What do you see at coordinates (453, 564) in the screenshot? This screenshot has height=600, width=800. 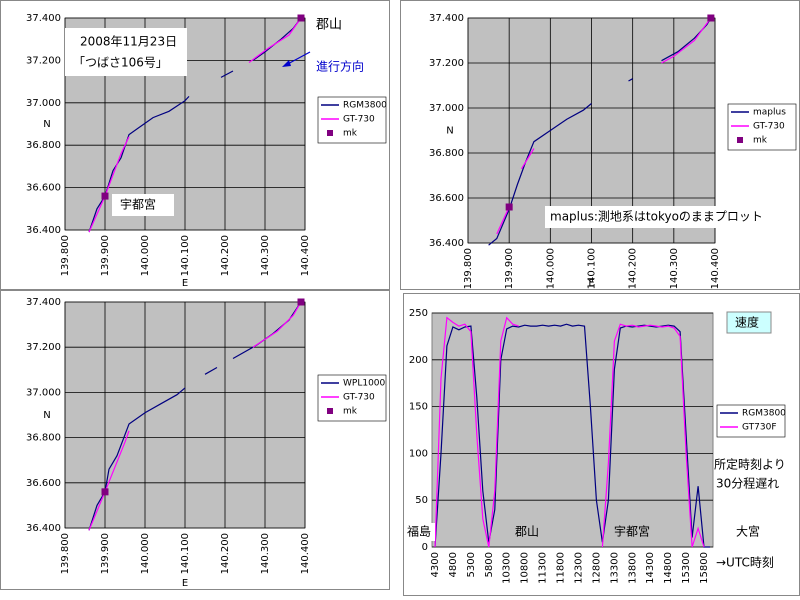 I see `x-tick-label: 4800` at bounding box center [453, 564].